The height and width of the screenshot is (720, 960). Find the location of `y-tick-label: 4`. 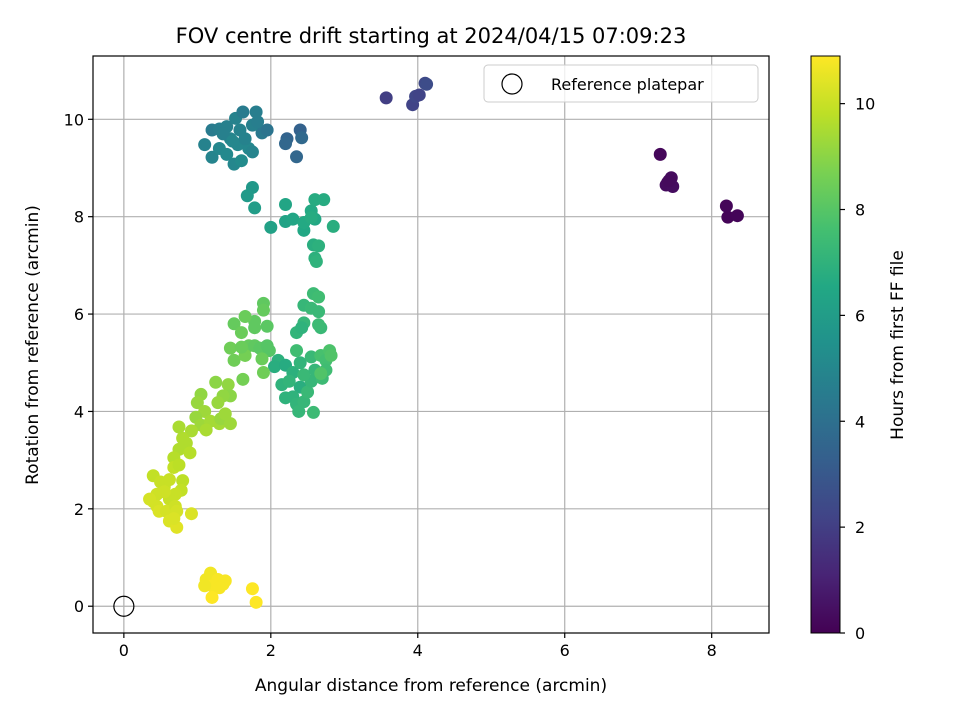

y-tick-label: 4 is located at coordinates (79, 411).